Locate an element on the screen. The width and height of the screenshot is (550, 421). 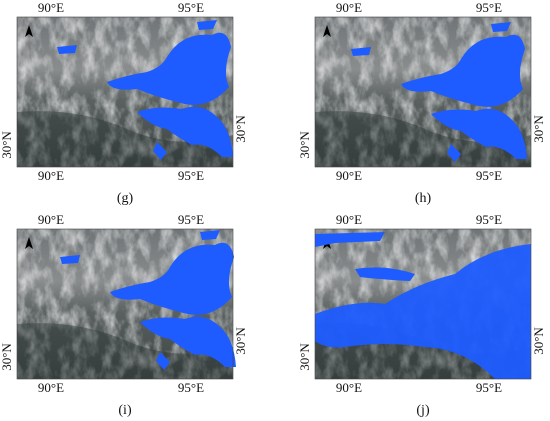
panel-caption: (j) is located at coordinates (423, 410).